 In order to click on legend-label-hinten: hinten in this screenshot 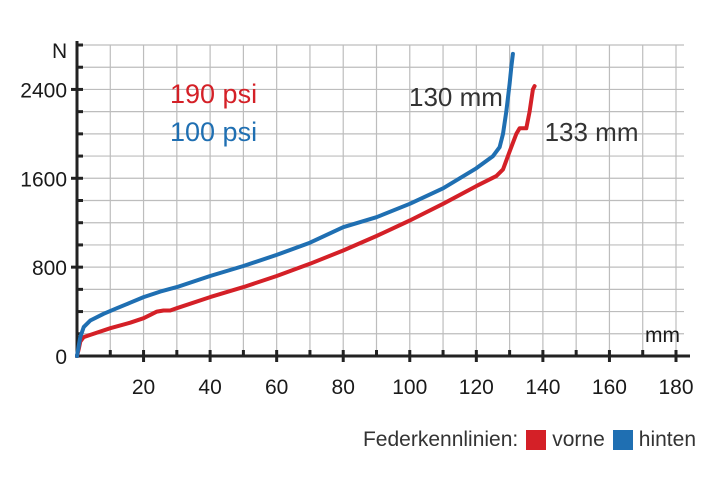, I will do `click(667, 439)`.